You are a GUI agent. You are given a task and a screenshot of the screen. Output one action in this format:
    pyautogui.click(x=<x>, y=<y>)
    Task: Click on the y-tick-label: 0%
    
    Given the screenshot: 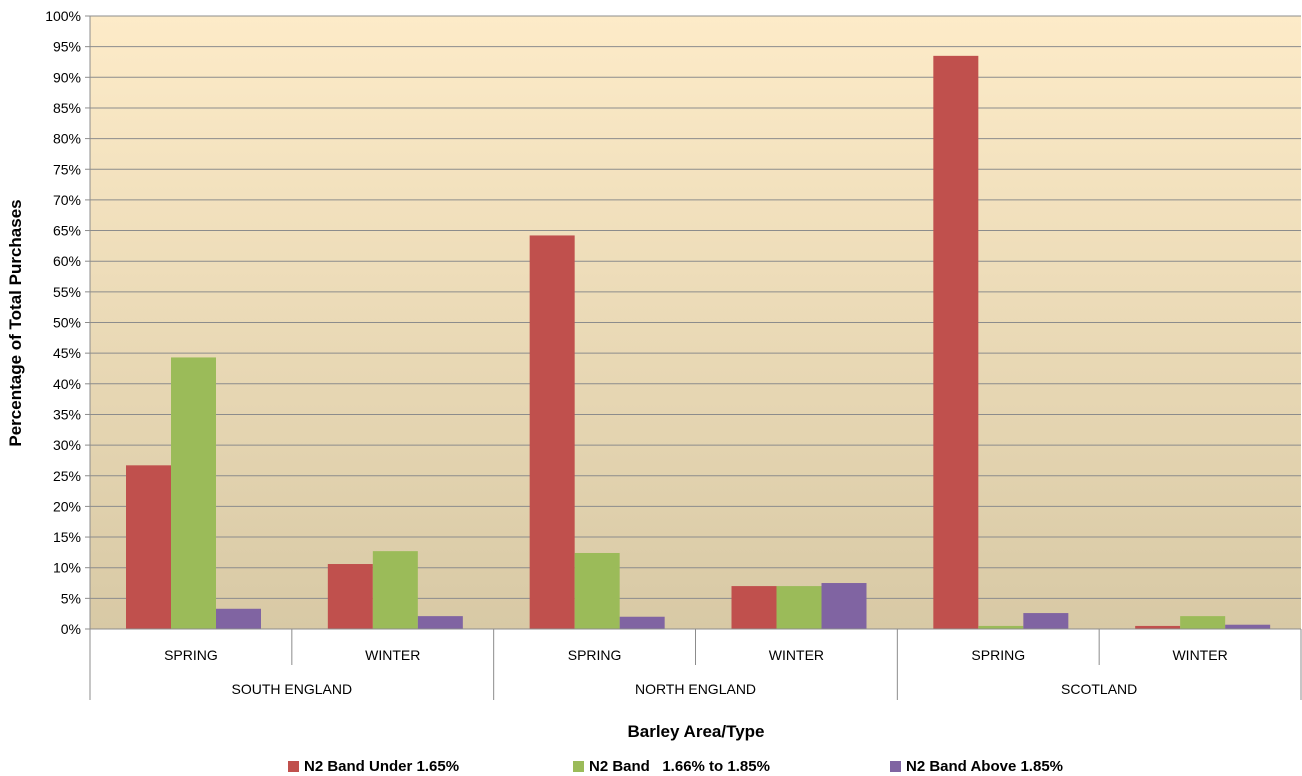 What is the action you would take?
    pyautogui.click(x=71, y=629)
    